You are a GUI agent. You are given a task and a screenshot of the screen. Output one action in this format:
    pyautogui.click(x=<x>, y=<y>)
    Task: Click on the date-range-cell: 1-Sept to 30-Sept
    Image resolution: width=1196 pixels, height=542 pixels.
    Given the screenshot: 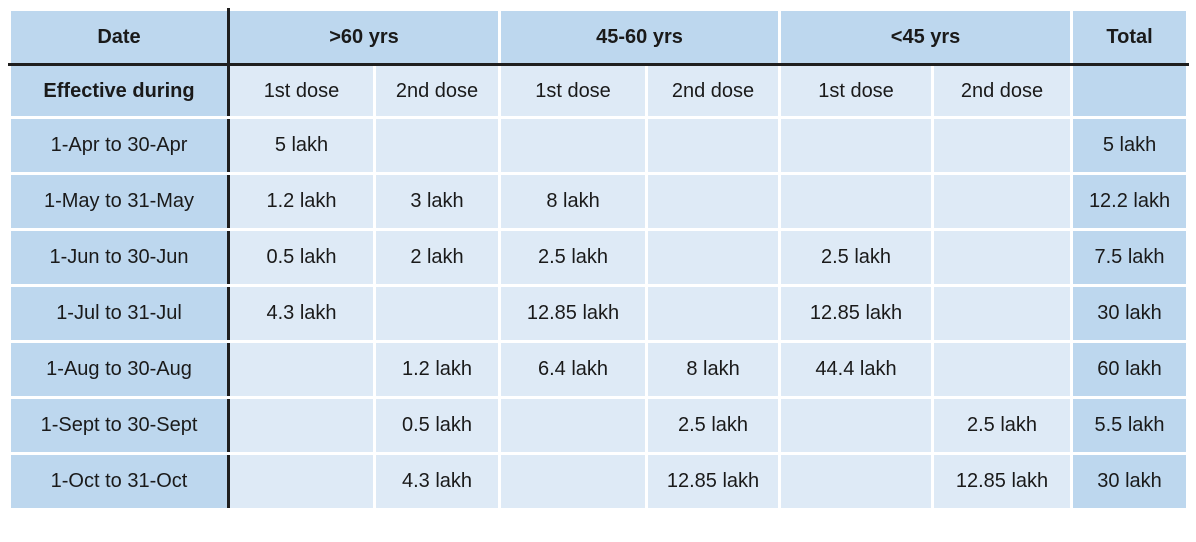 What is the action you would take?
    pyautogui.click(x=119, y=425)
    